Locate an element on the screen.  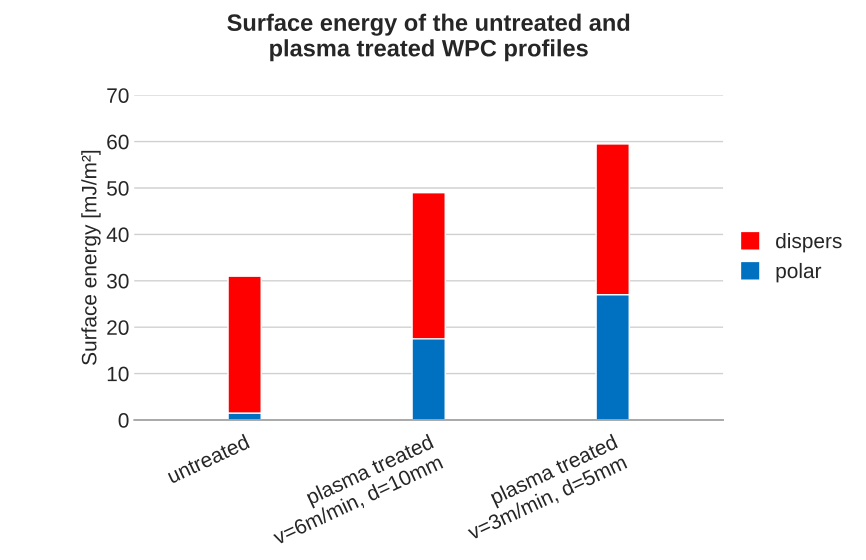
y-tick-label: 30 is located at coordinates (117, 281).